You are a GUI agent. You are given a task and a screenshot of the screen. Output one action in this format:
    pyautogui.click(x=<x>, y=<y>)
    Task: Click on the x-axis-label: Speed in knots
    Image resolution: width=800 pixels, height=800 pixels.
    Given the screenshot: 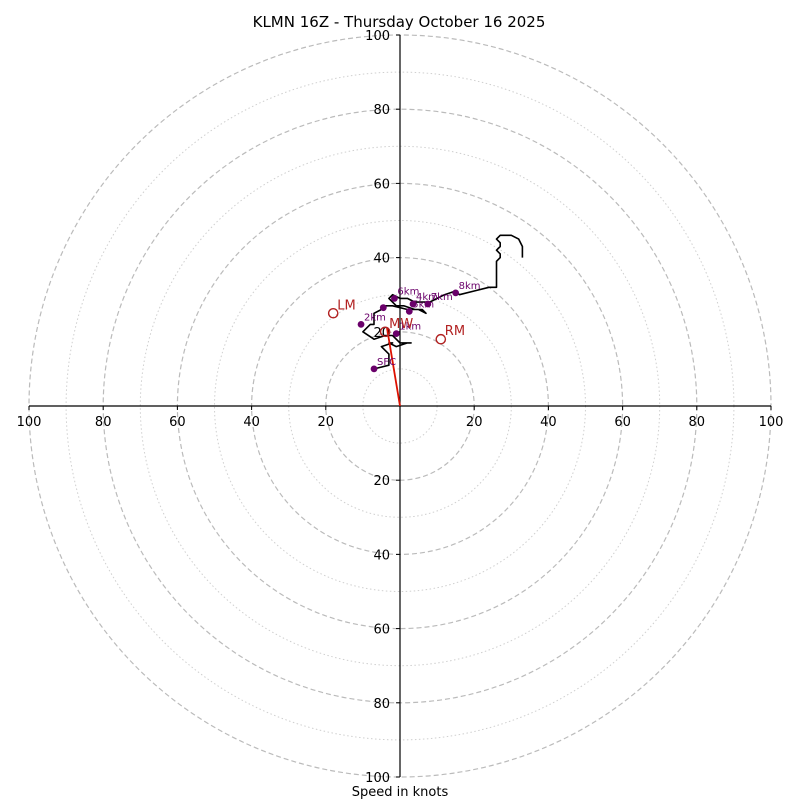 What is the action you would take?
    pyautogui.click(x=400, y=792)
    